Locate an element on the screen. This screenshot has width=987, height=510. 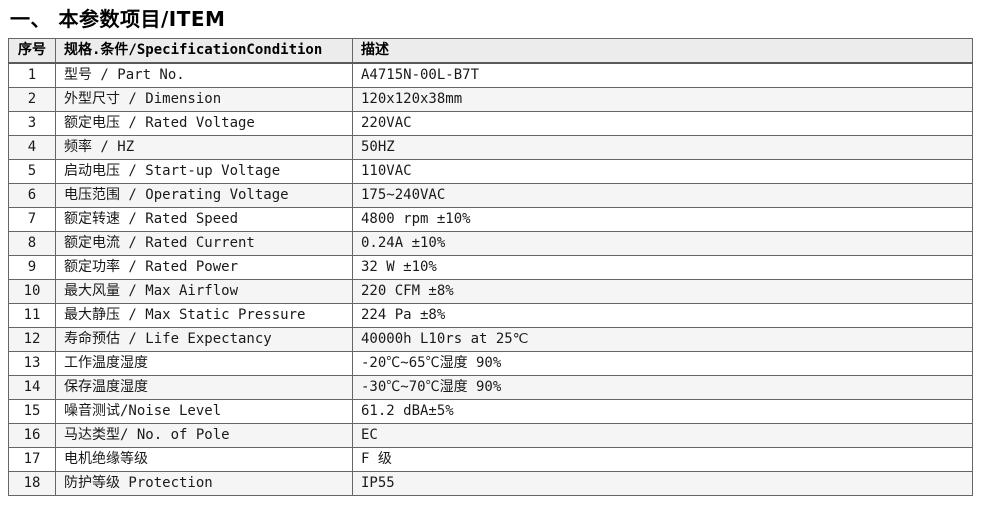
cell-row-number: 18 is located at coordinates (32, 483).